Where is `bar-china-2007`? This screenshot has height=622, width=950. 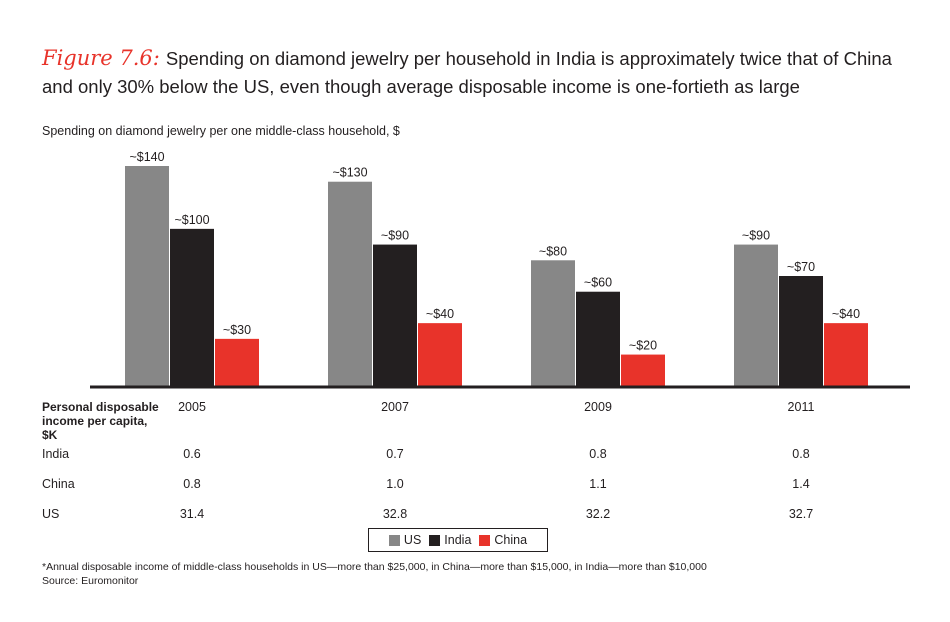
bar-china-2007 is located at coordinates (440, 354).